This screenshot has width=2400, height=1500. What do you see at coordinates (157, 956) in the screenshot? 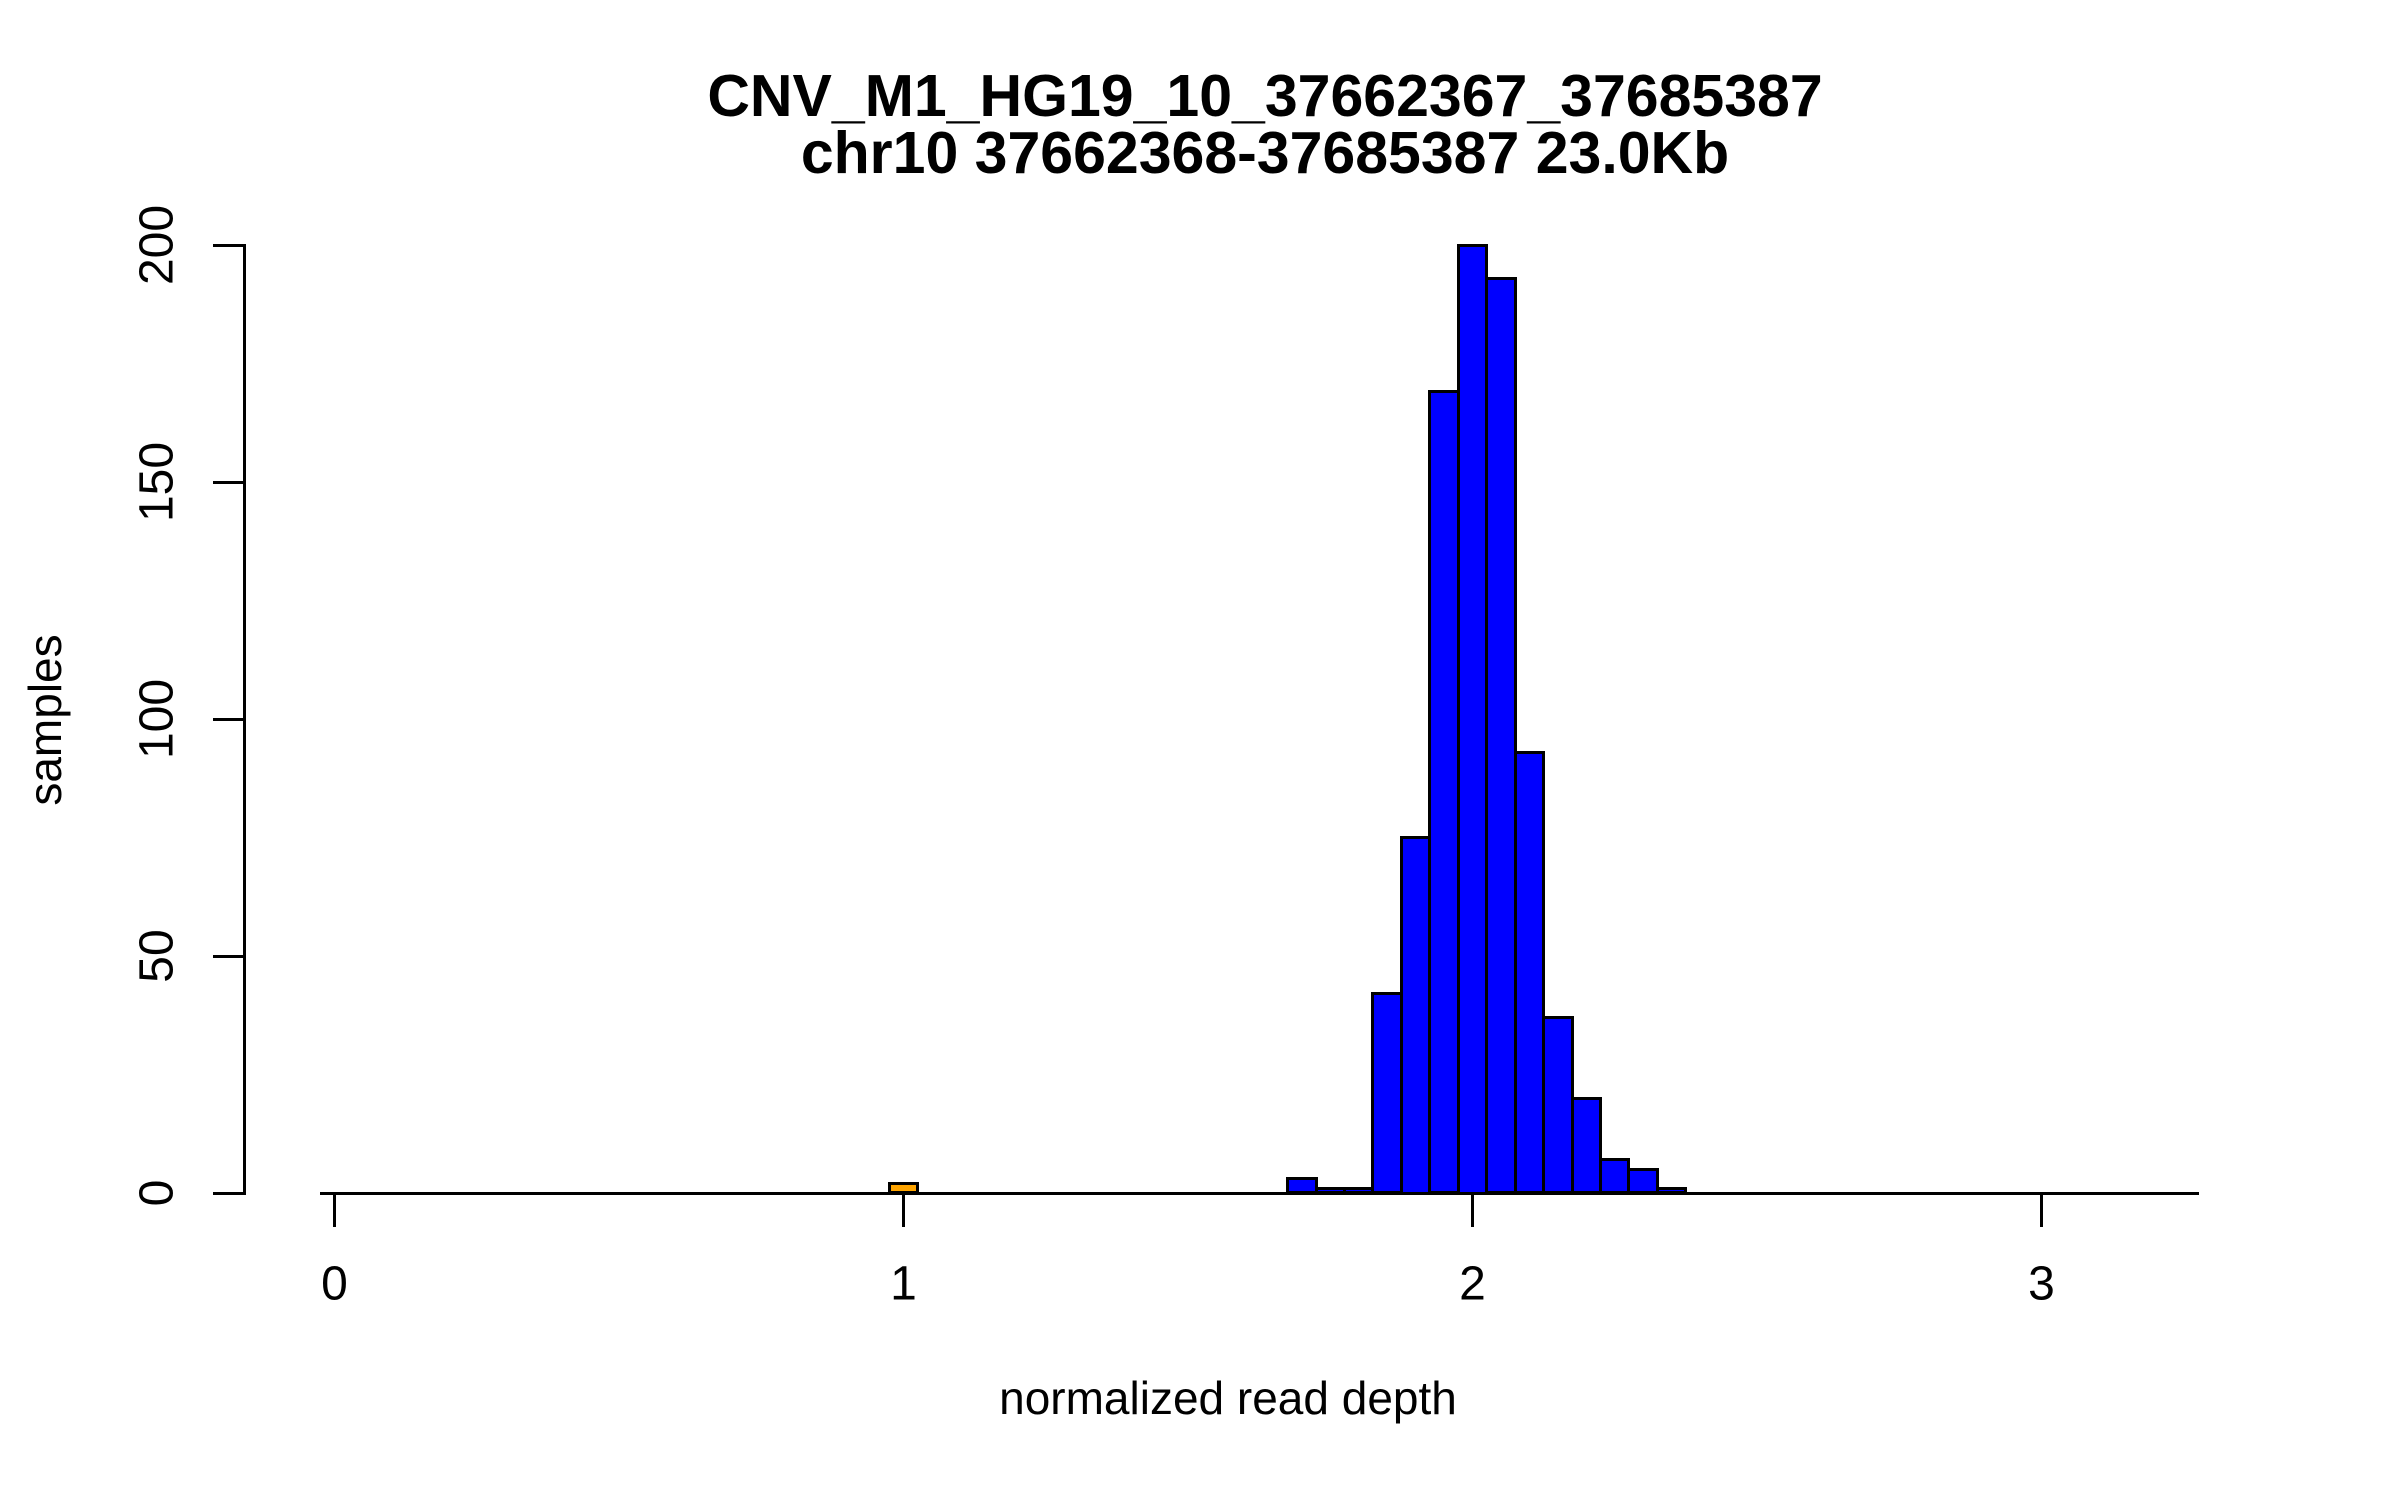
I see `y-axis-tick-label: 50` at bounding box center [157, 956].